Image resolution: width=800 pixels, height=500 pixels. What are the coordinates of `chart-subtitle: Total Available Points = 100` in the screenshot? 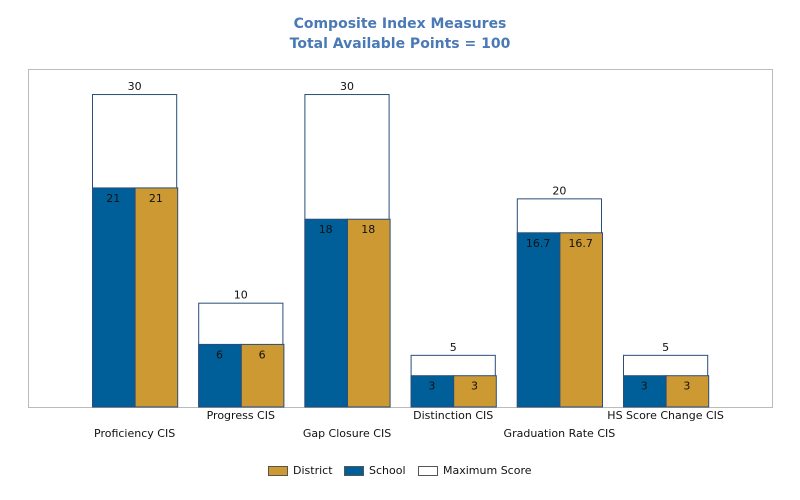 It's located at (400, 44).